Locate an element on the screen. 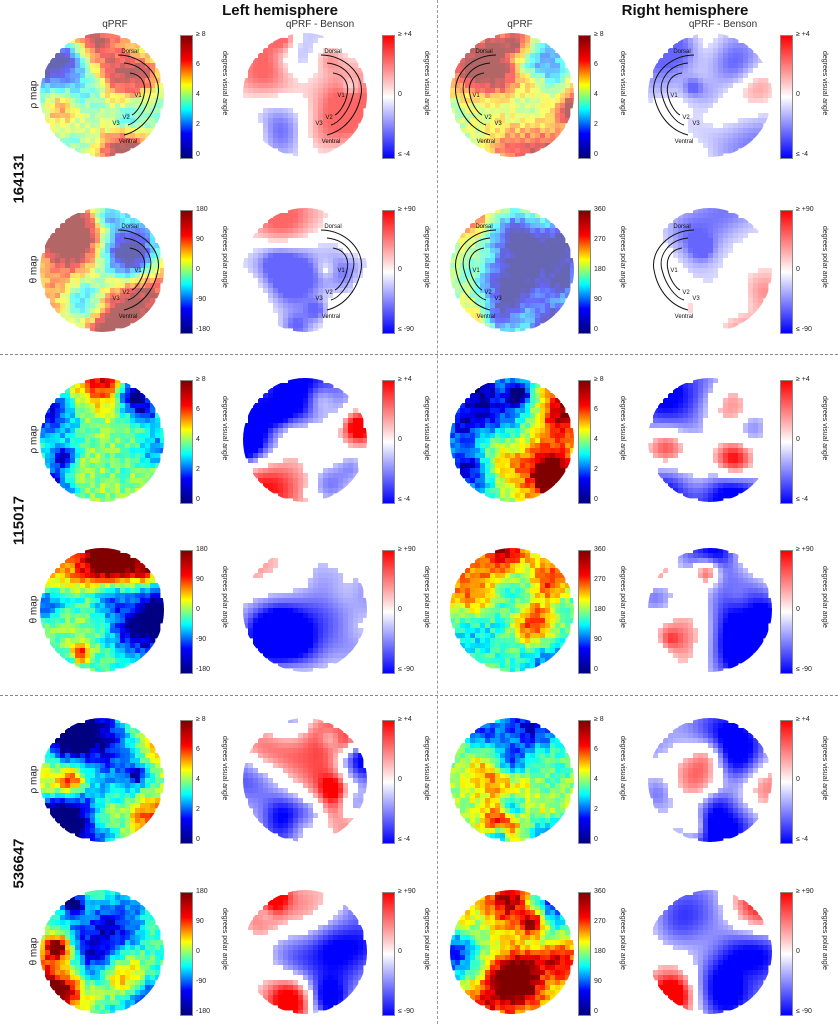  hemisphere-divider is located at coordinates (437, 512).